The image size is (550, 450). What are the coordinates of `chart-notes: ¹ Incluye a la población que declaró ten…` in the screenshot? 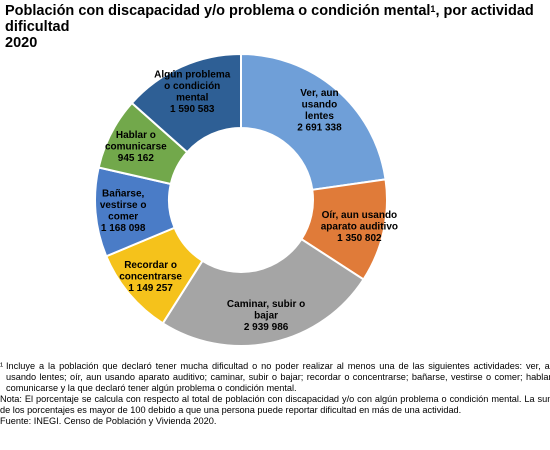 It's located at (275, 394).